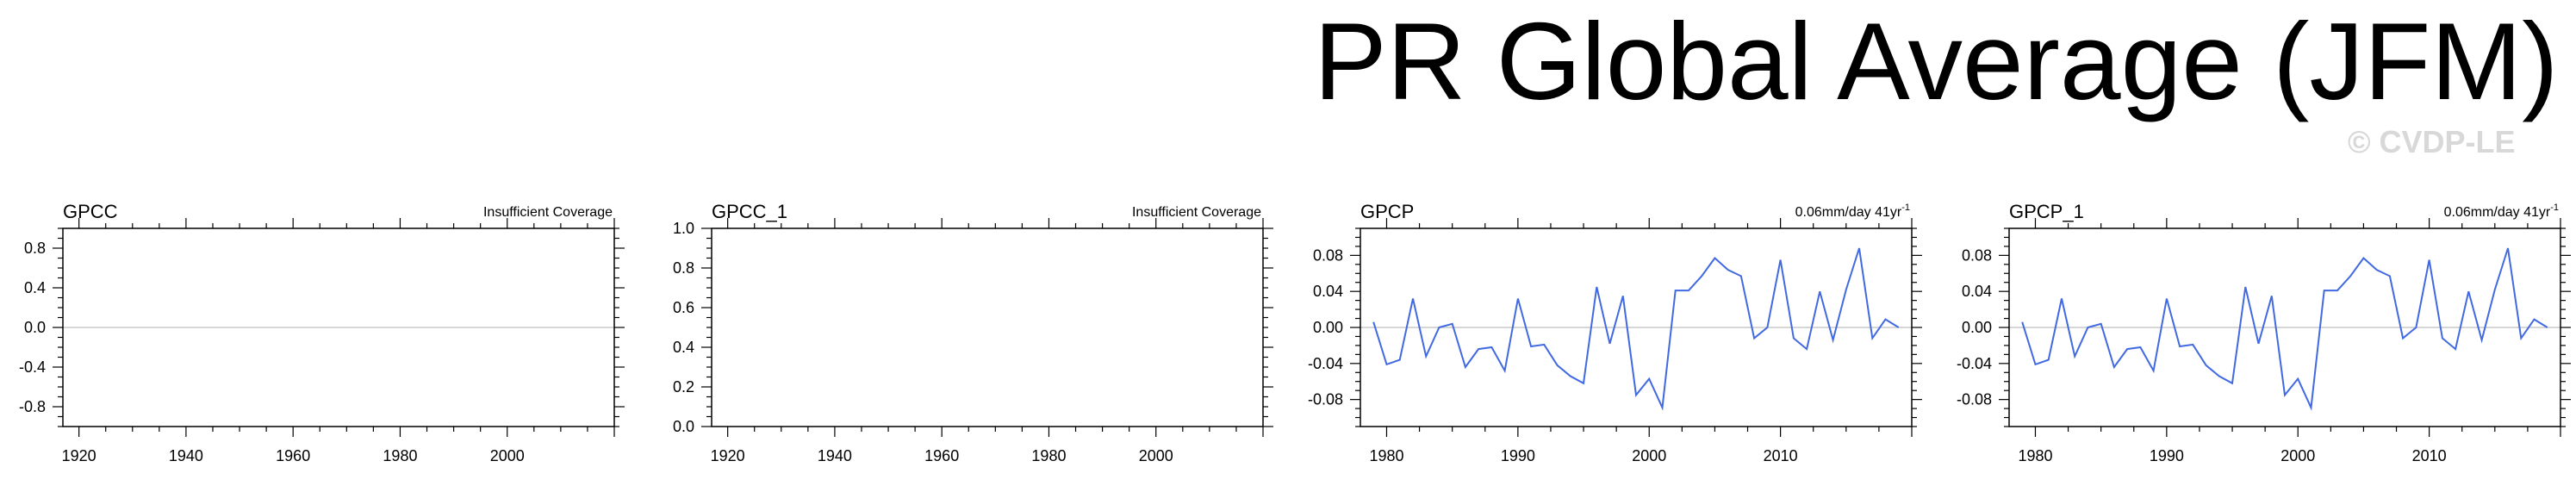 This screenshot has height=486, width=2576. Describe the element at coordinates (2432, 141) in the screenshot. I see `watermark: © CVDP-LE` at that location.